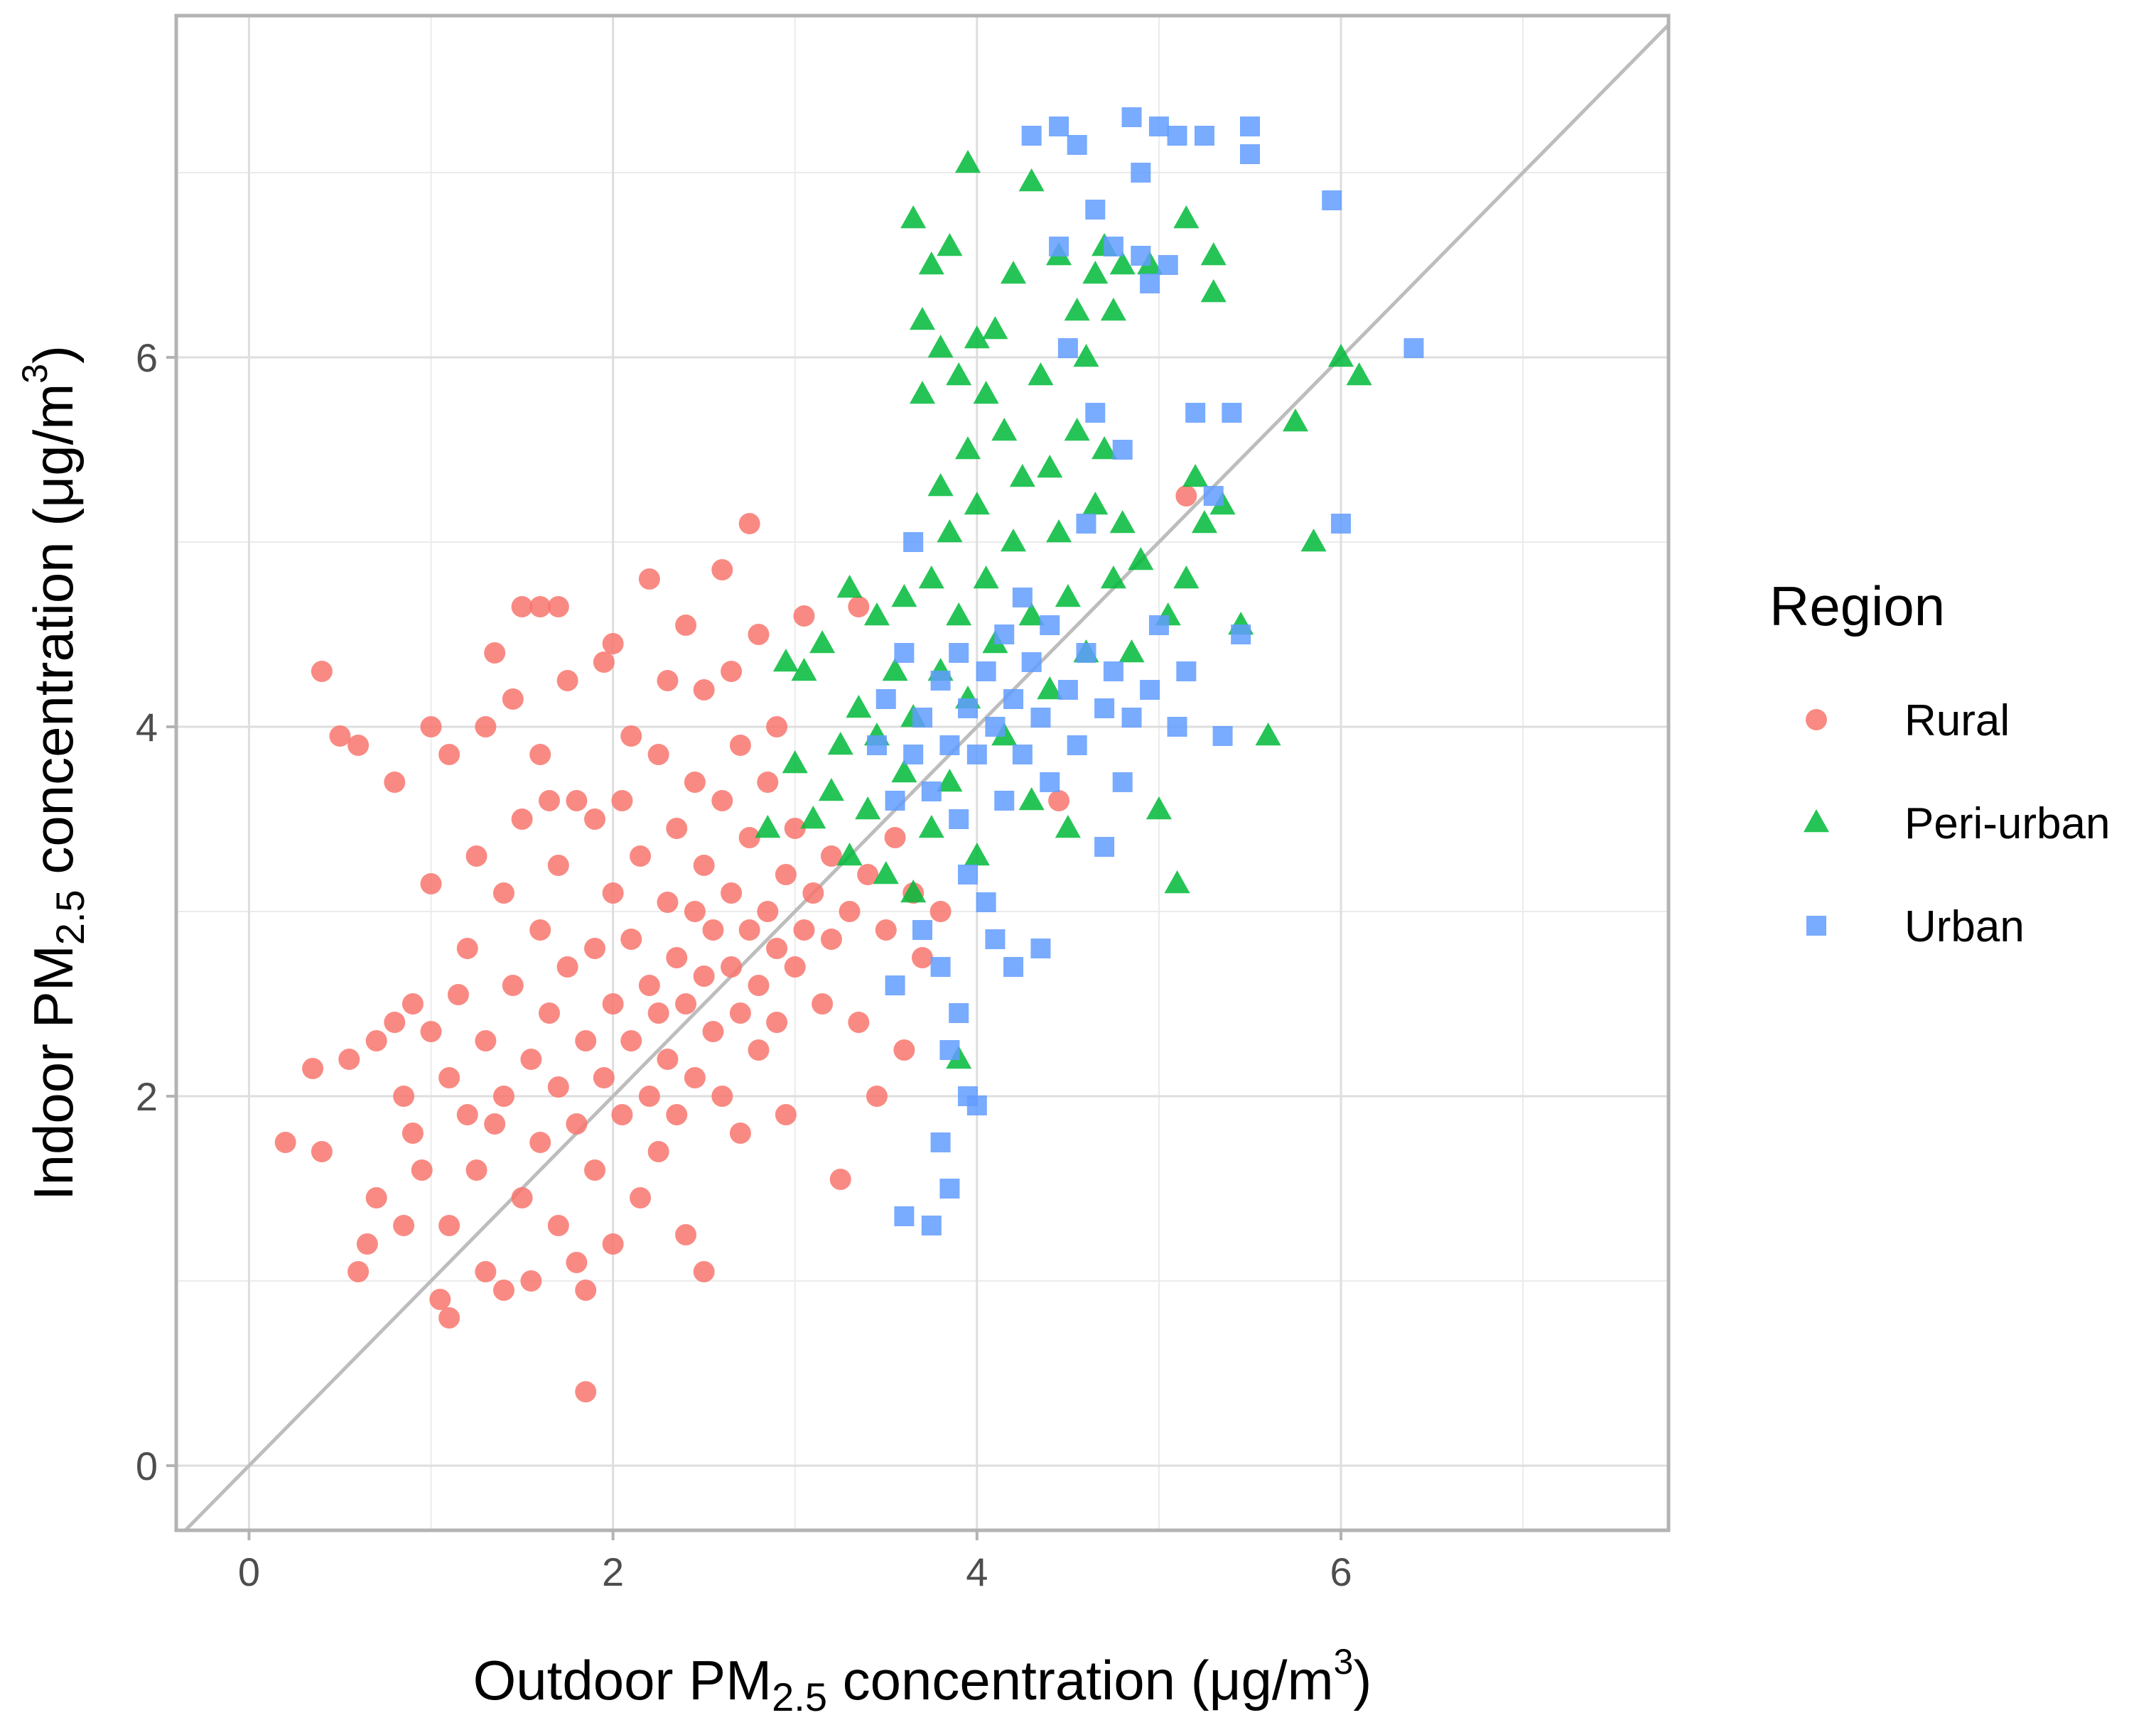 Image resolution: width=2156 pixels, height=1720 pixels. What do you see at coordinates (1816, 821) in the screenshot?
I see `legend-key-peri-urban` at bounding box center [1816, 821].